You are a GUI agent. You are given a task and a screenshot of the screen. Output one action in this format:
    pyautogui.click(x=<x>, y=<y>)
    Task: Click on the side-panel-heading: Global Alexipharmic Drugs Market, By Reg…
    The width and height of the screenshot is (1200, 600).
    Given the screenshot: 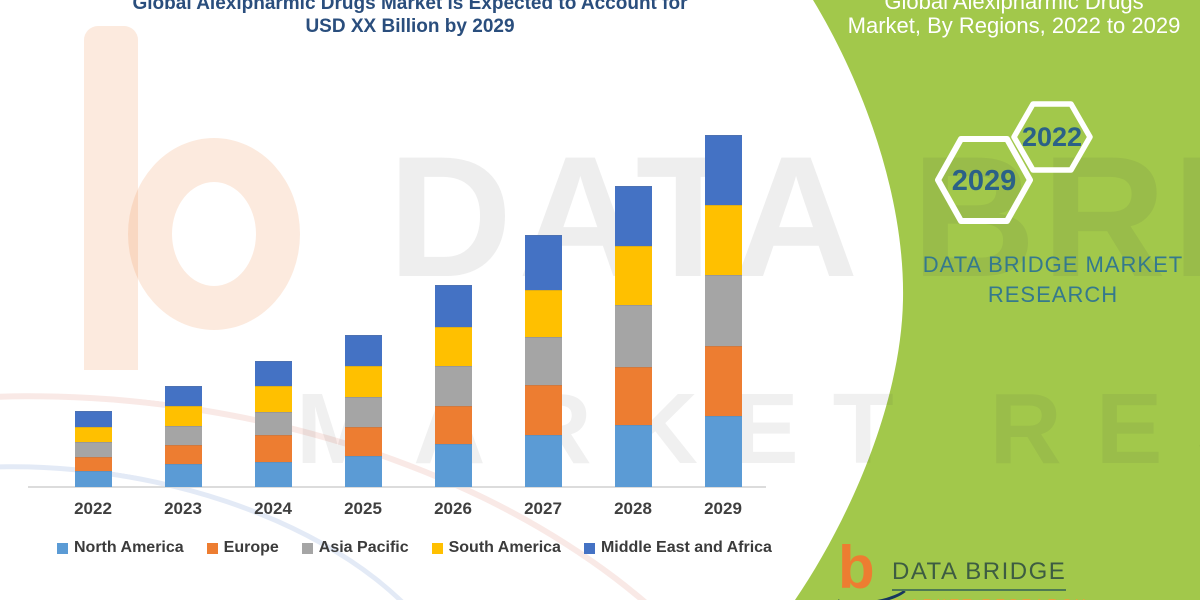 What is the action you would take?
    pyautogui.click(x=1014, y=19)
    